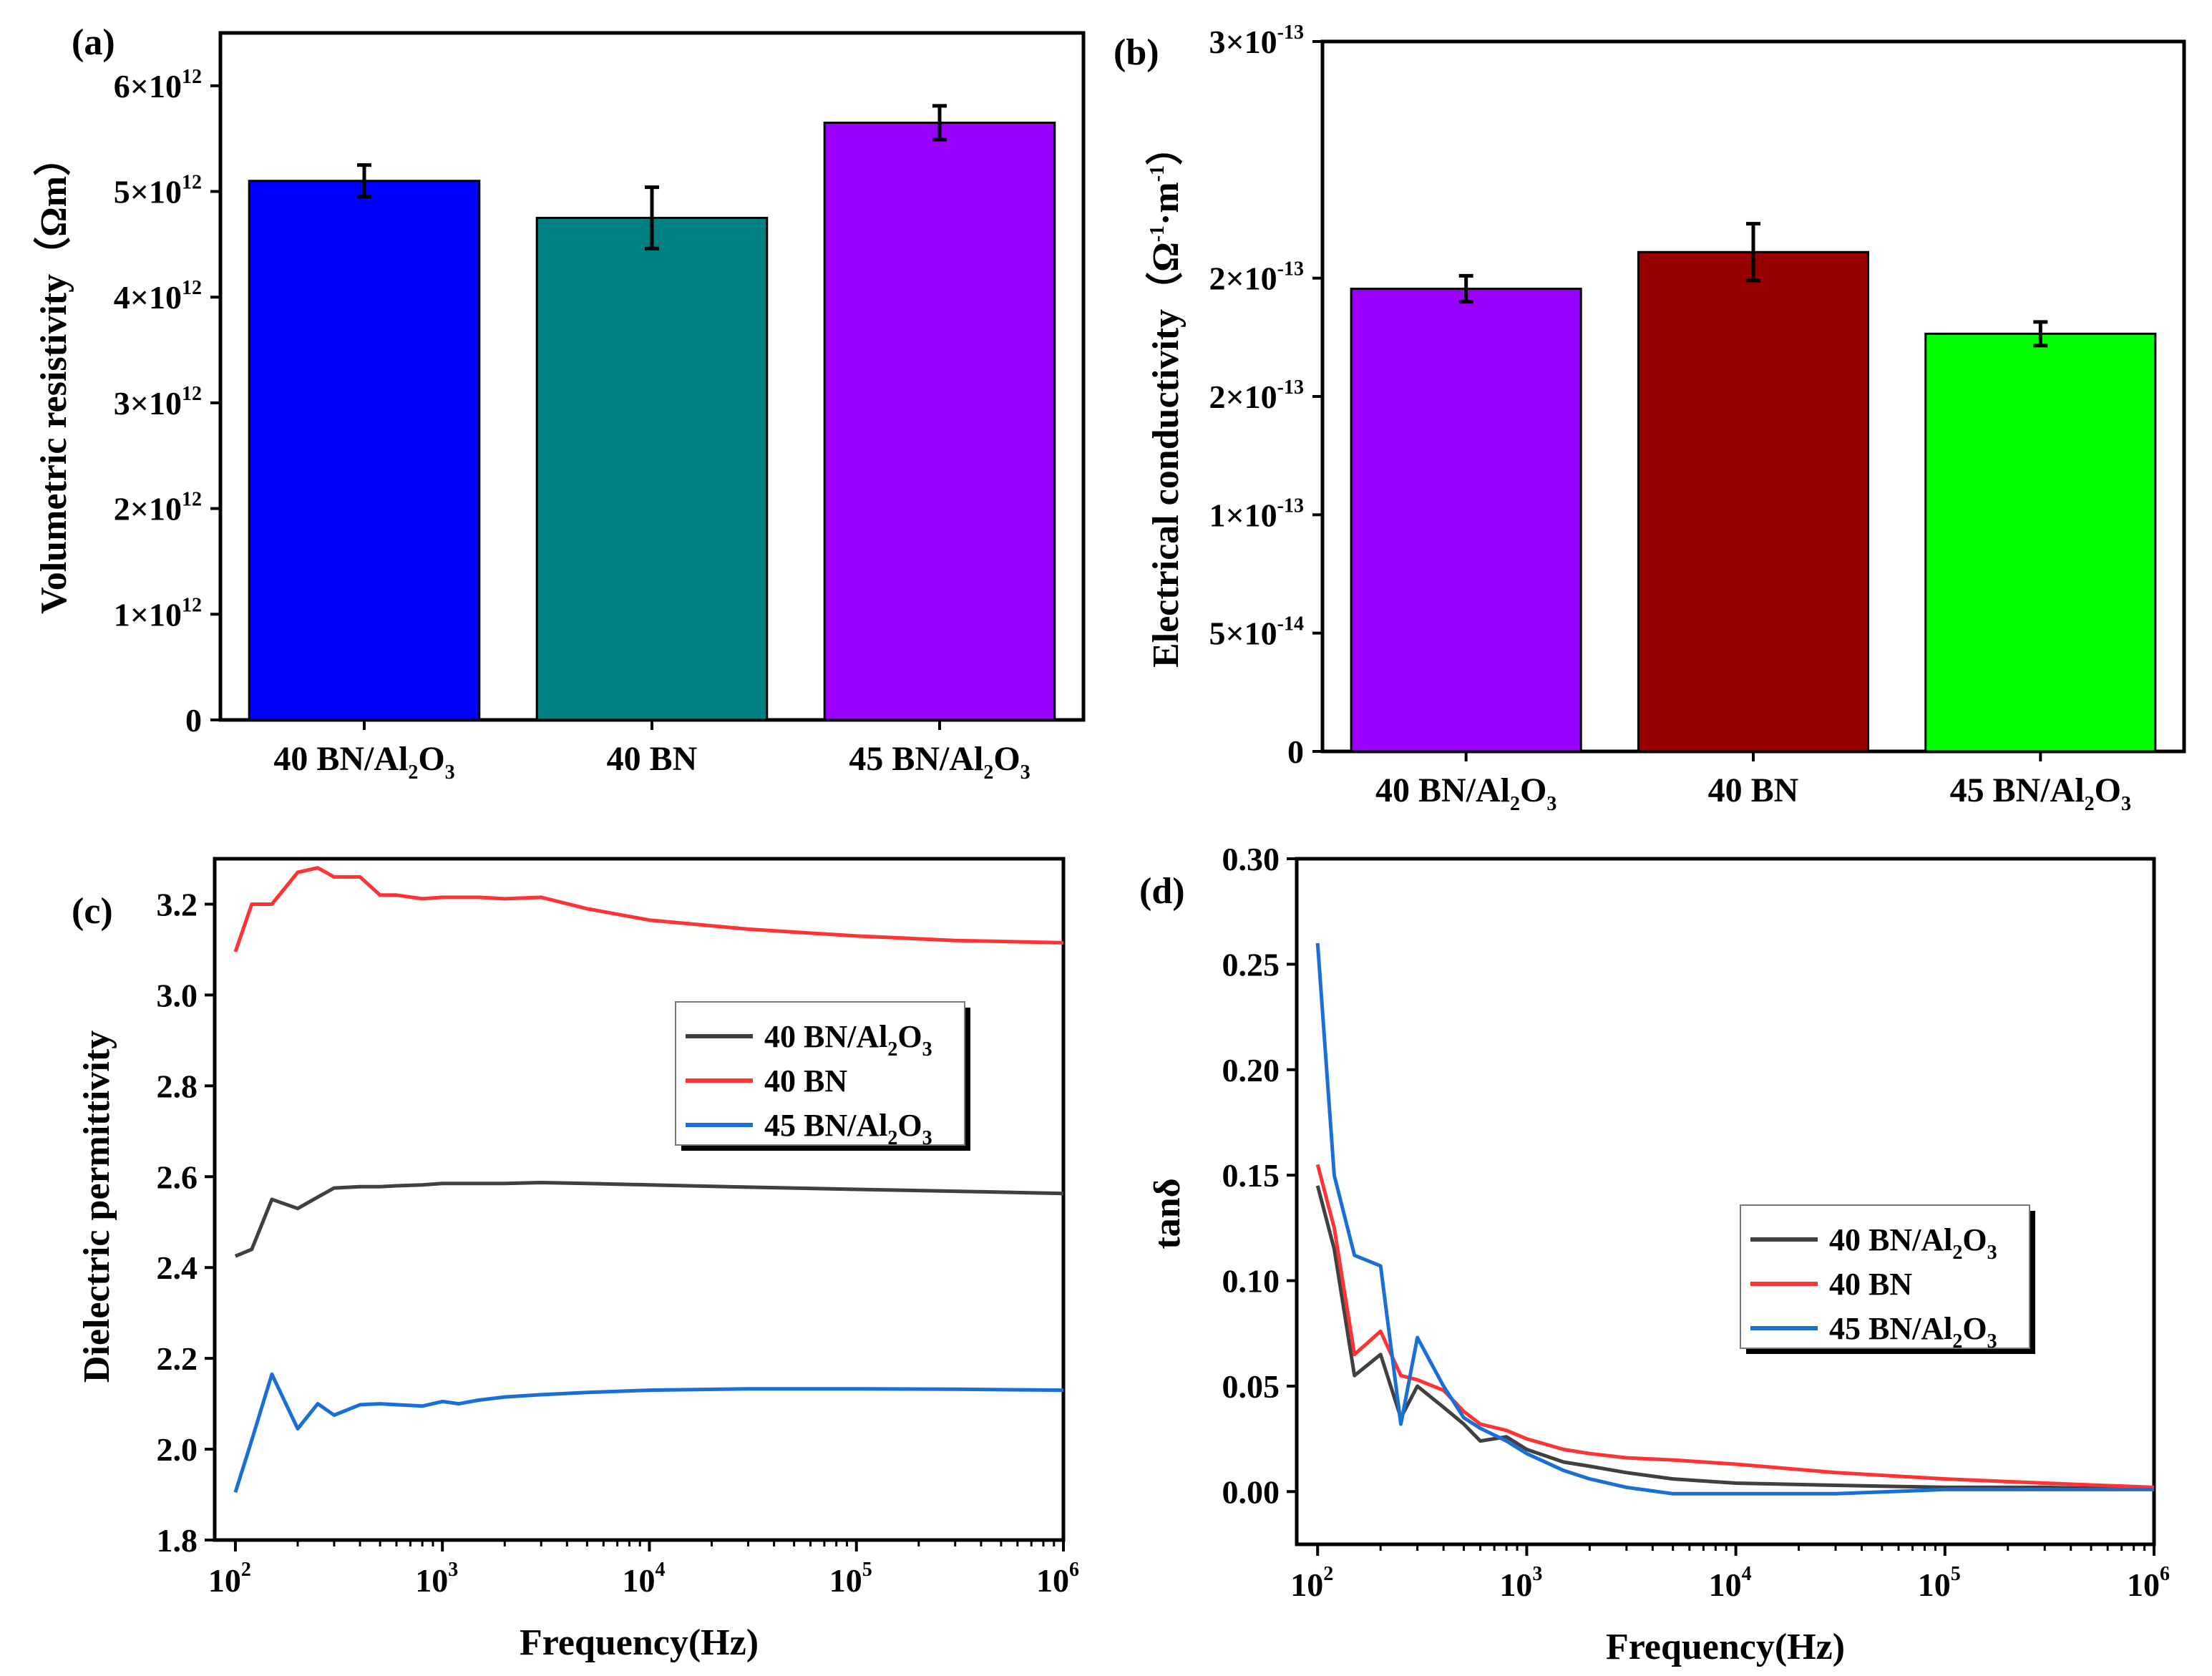  Describe the element at coordinates (639, 1642) in the screenshot. I see `panel-c-x-axis-label: Frequency(Hz)` at that location.